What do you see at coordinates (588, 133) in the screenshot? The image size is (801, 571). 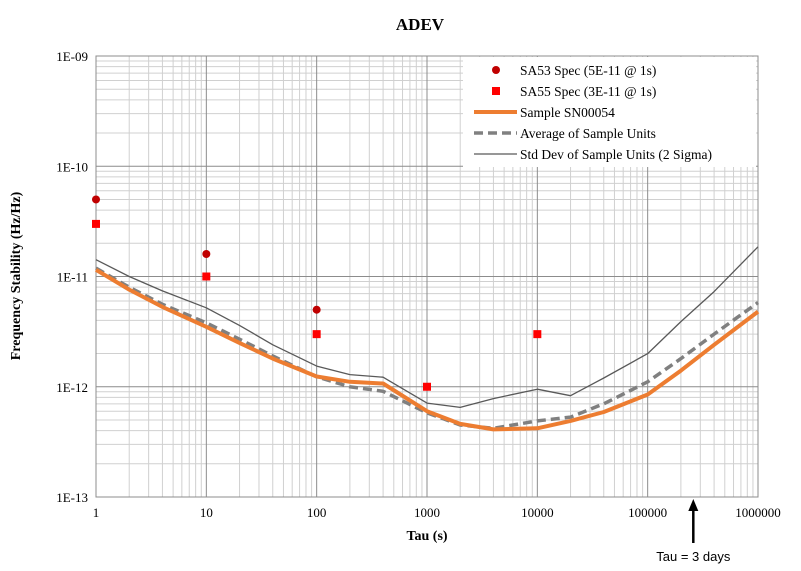 I see `legend-label: Average of Sample Units` at bounding box center [588, 133].